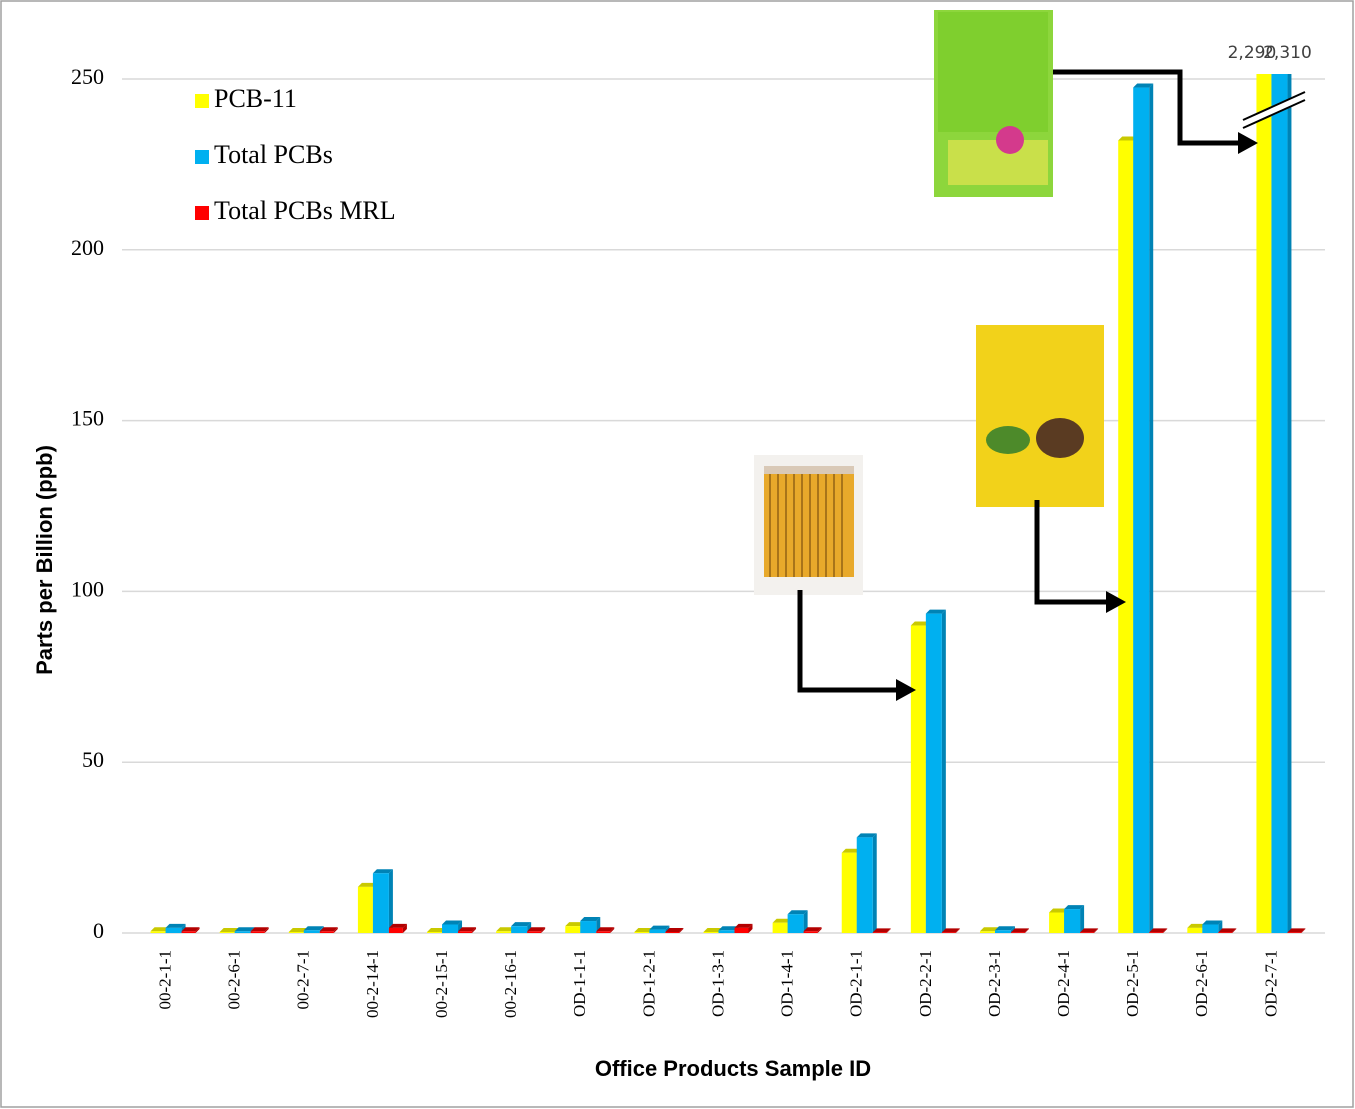  I want to click on x-tick-label: OD-2-4-1, so click(1063, 983).